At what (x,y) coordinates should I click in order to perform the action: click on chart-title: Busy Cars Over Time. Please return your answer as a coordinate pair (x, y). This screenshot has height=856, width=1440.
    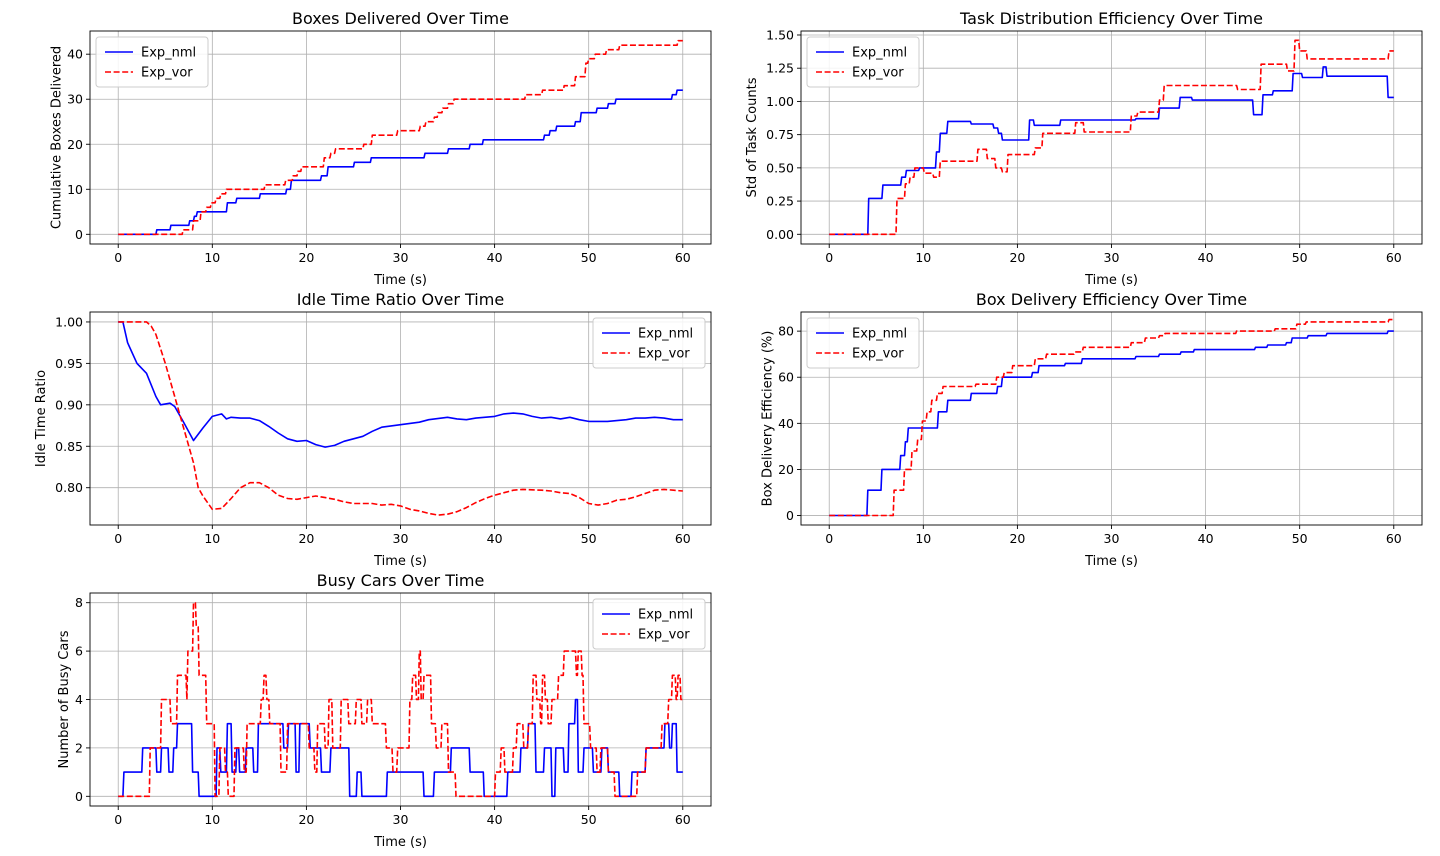
    Looking at the image, I should click on (401, 580).